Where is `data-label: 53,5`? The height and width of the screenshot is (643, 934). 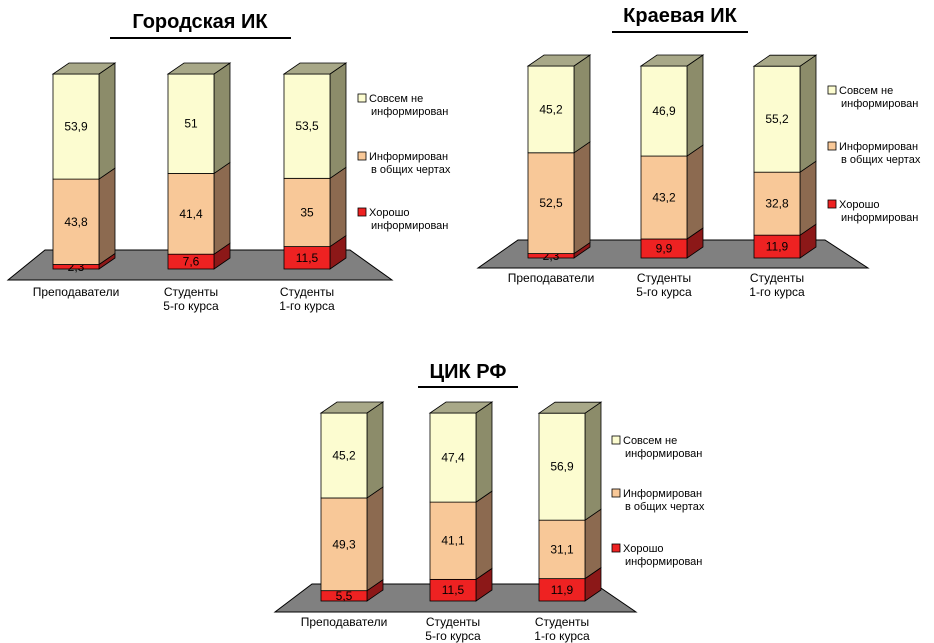
data-label: 53,5 is located at coordinates (307, 126).